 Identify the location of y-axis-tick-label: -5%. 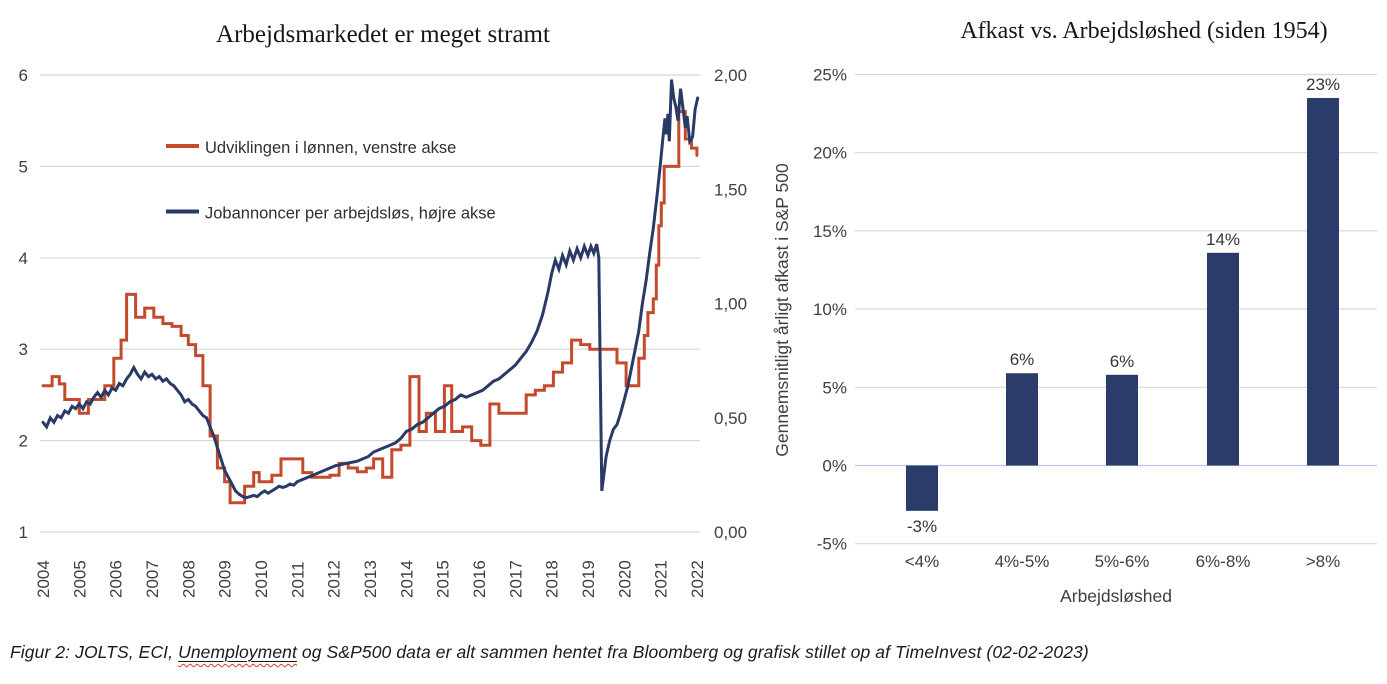
(832, 544).